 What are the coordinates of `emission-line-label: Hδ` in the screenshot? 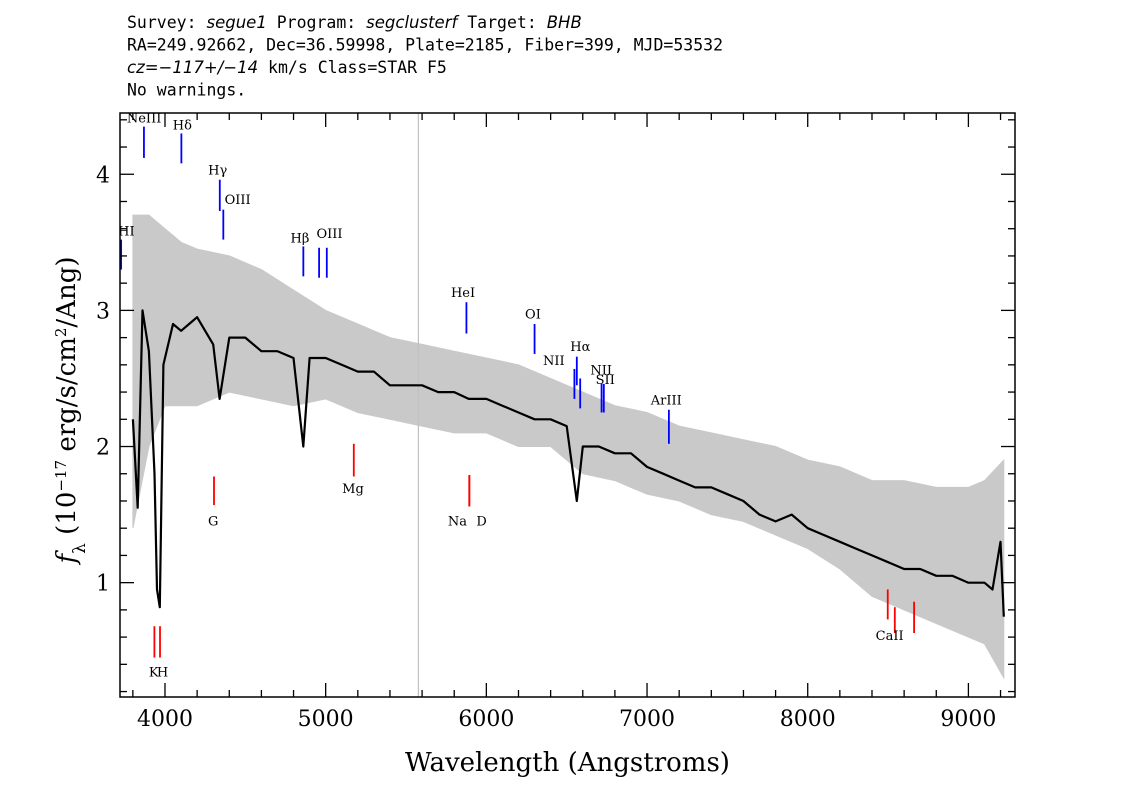 It's located at (182, 125).